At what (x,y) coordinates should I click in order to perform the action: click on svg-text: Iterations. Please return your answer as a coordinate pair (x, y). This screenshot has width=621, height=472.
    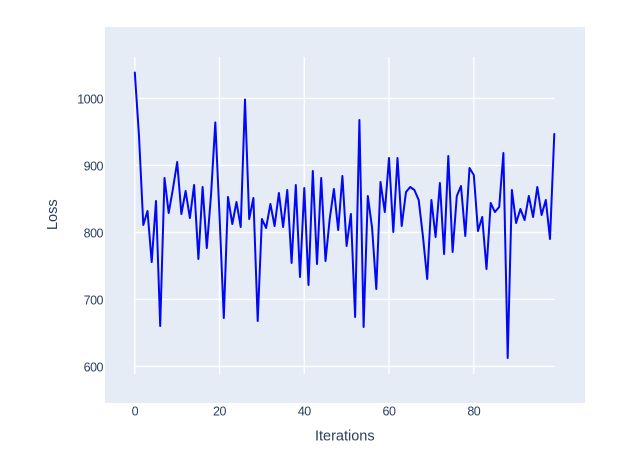
    Looking at the image, I should click on (345, 437).